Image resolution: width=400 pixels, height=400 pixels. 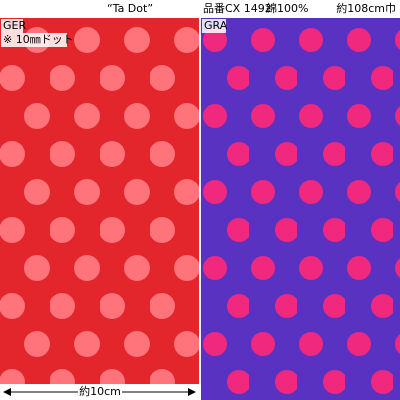 What do you see at coordinates (38, 39) in the screenshot?
I see `dot-size-note: ※ 10㎜ドット` at bounding box center [38, 39].